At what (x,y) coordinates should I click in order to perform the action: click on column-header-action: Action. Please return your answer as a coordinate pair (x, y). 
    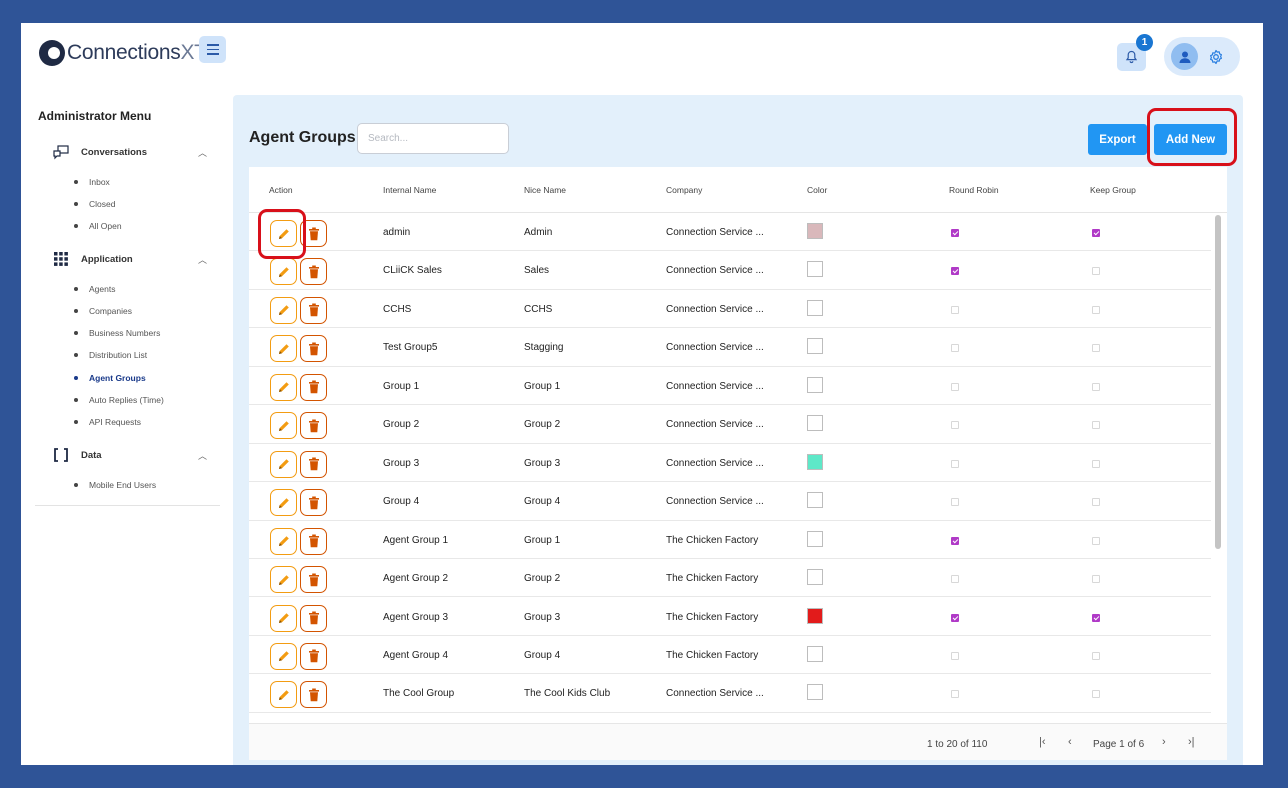
    Looking at the image, I should click on (281, 190).